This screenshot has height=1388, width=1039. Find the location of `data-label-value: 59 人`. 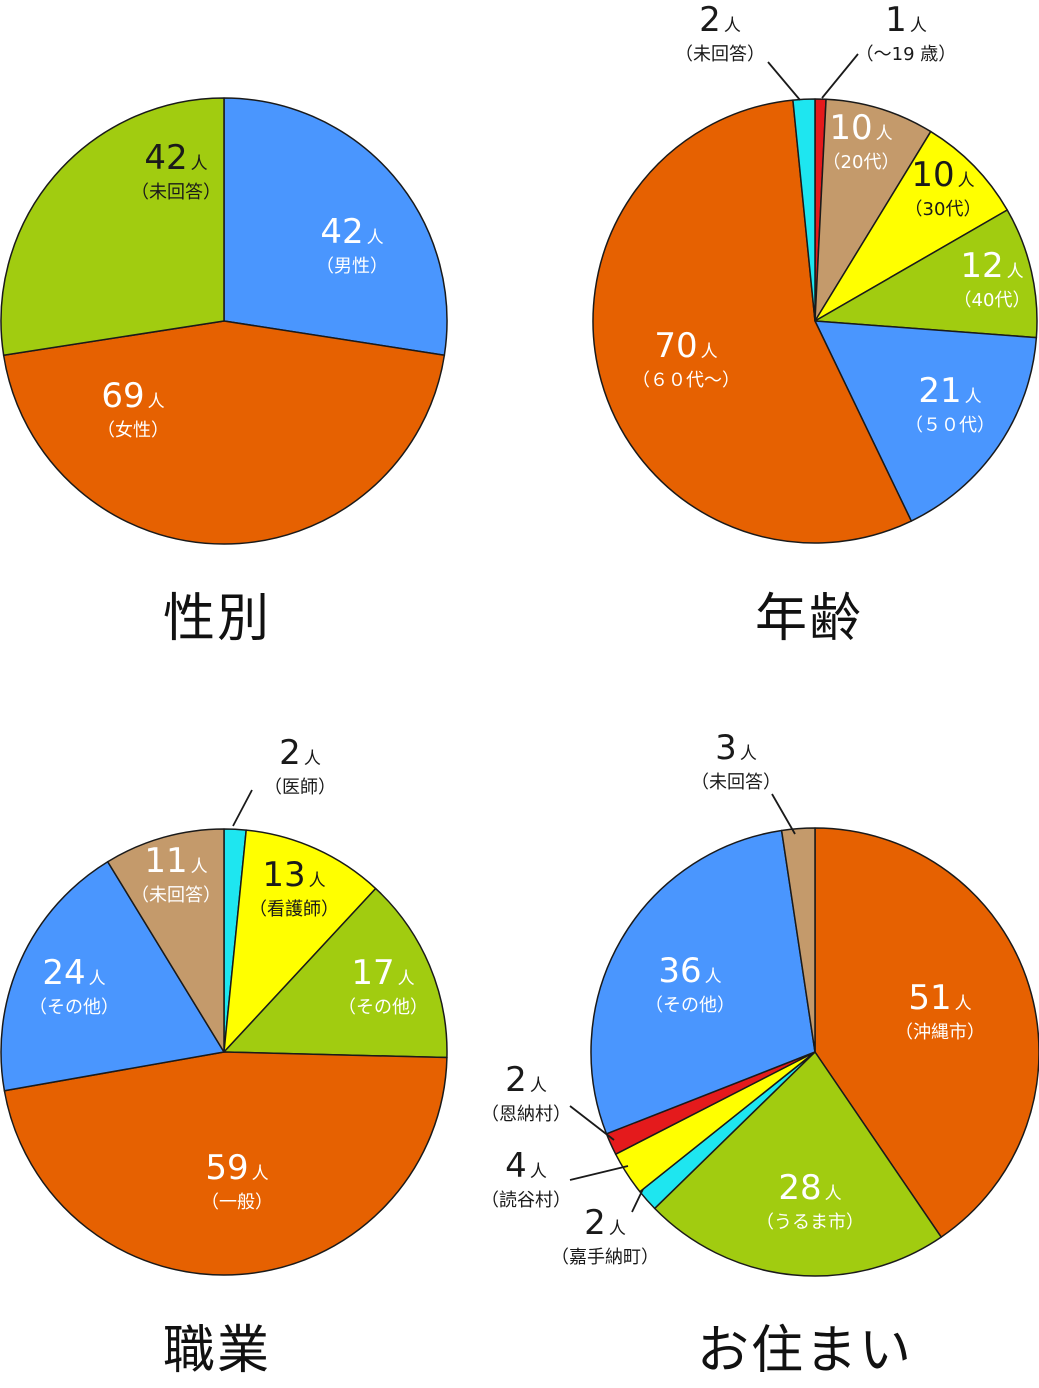

data-label-value: 59 人 is located at coordinates (237, 1171).